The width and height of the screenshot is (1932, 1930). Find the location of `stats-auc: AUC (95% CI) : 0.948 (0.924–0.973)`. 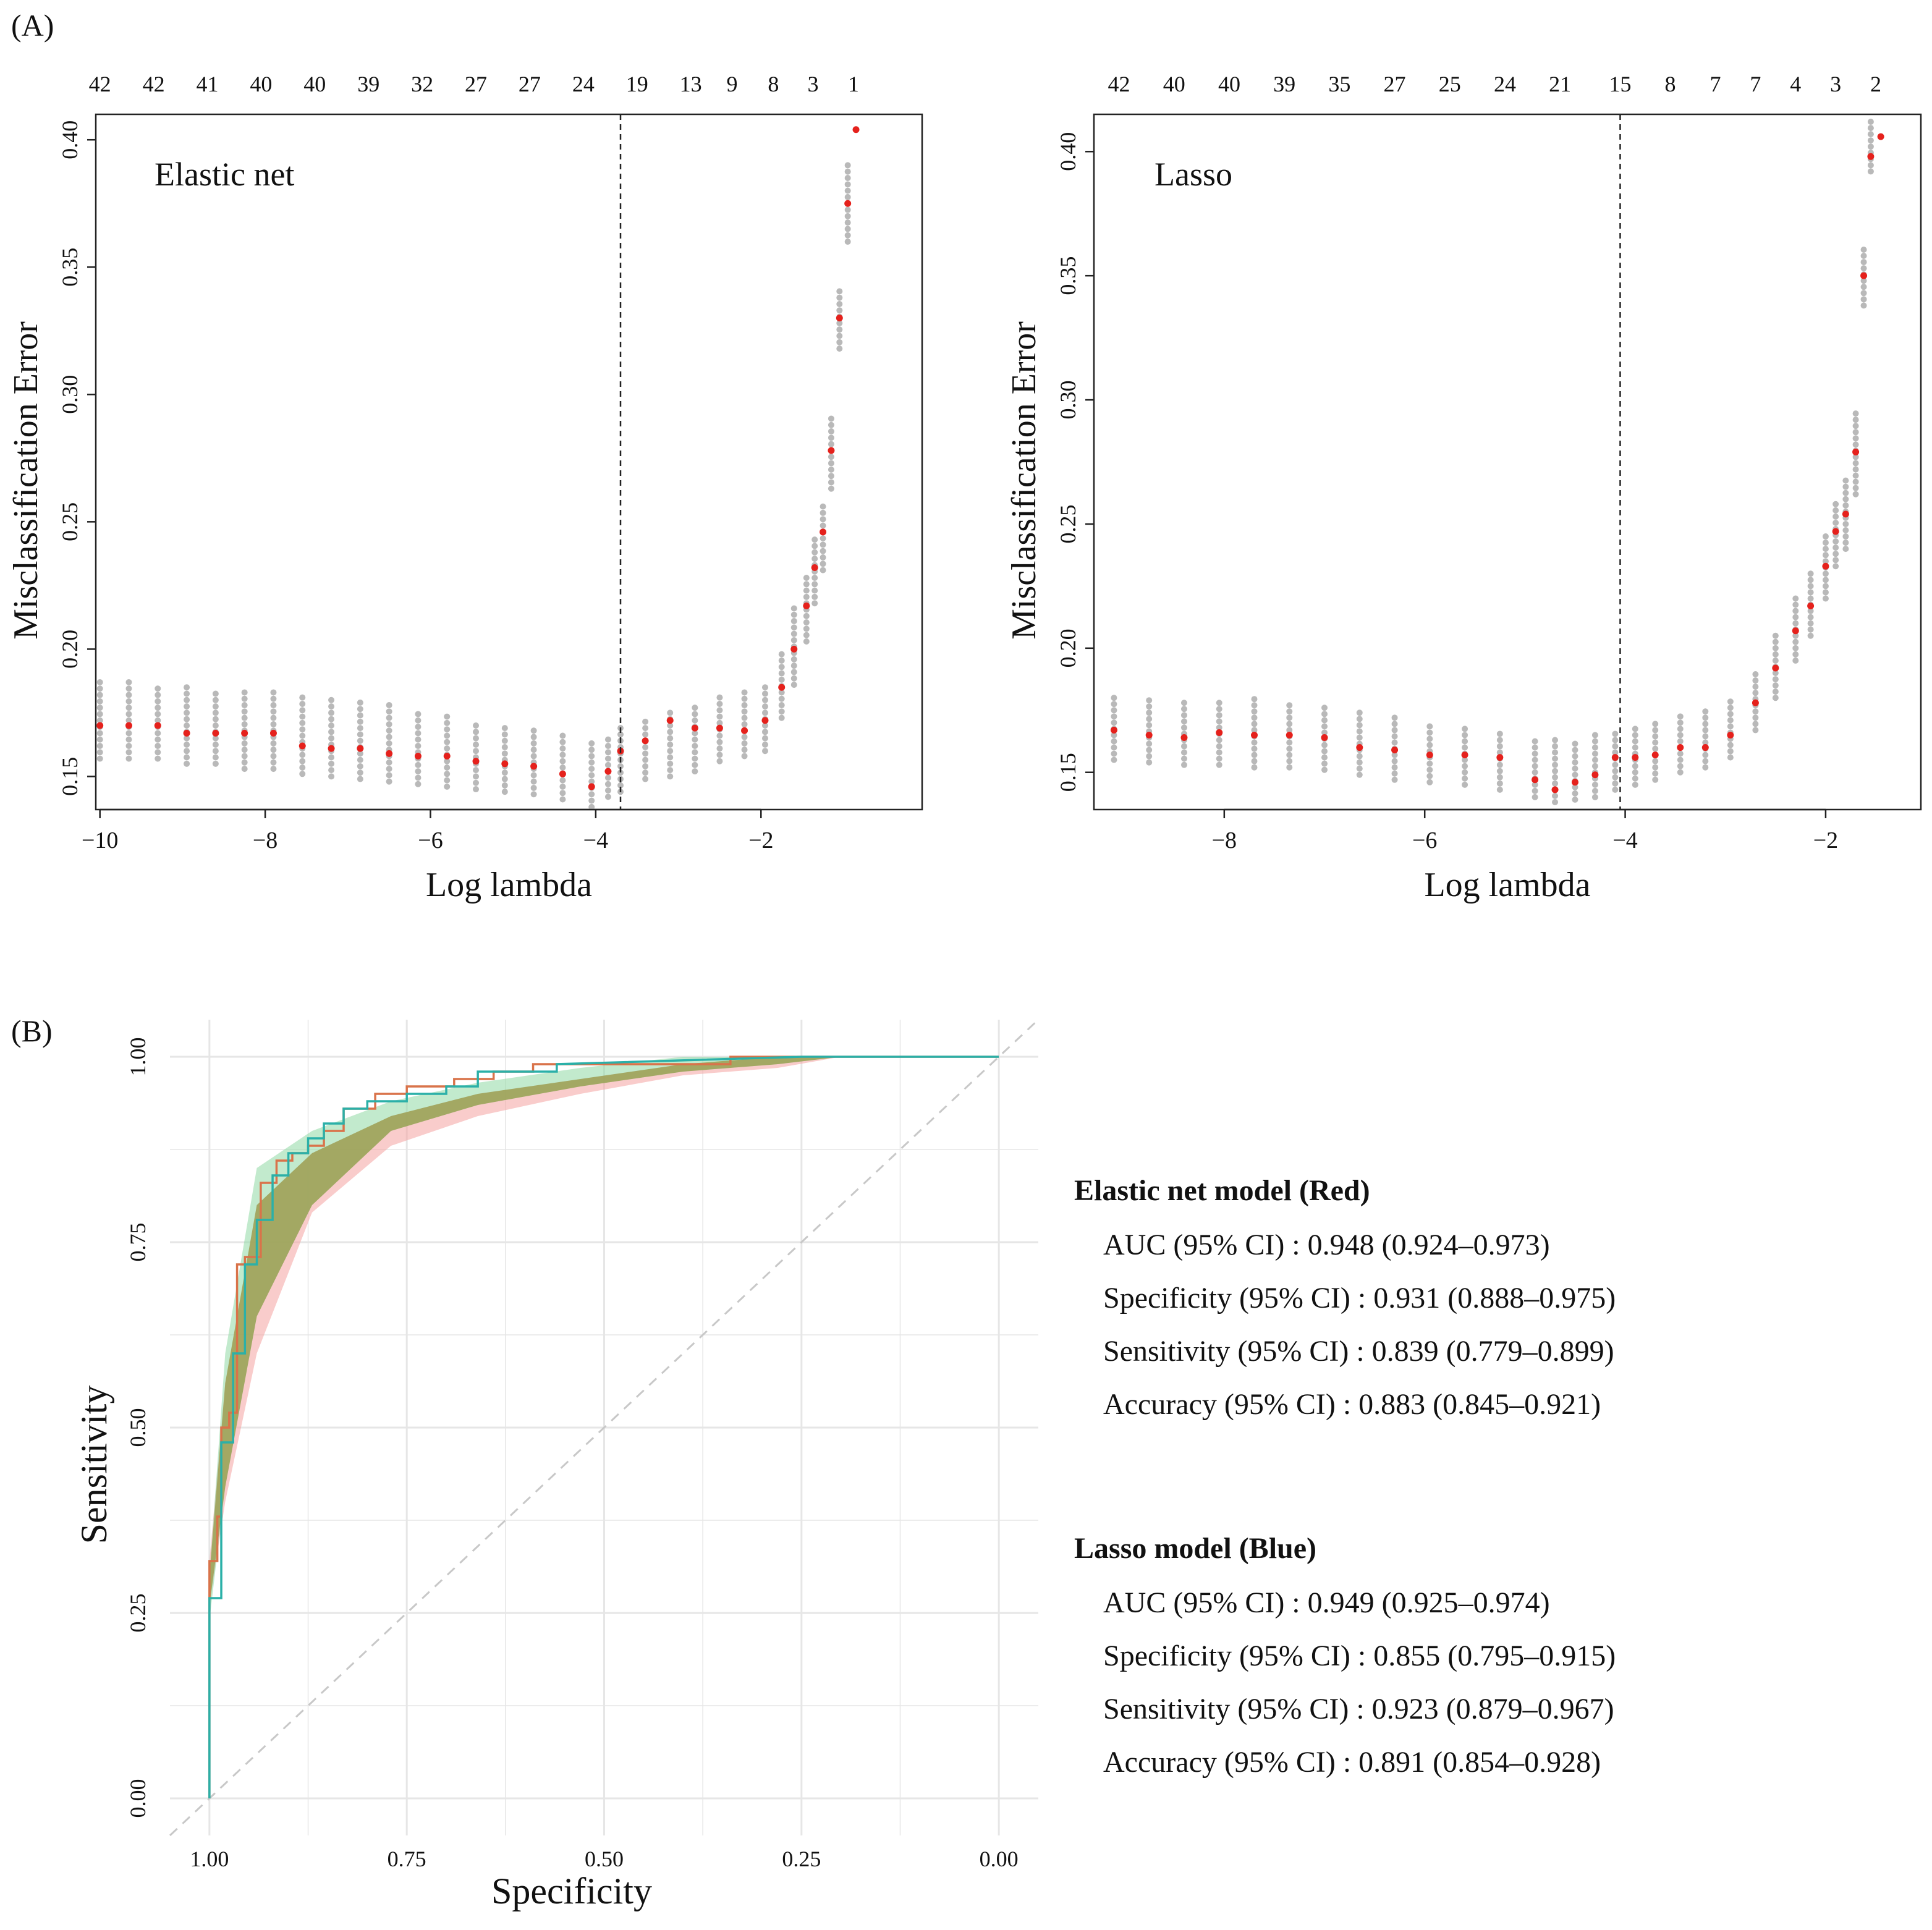

stats-auc: AUC (95% CI) : 0.948 (0.924–0.973) is located at coordinates (1326, 1245).